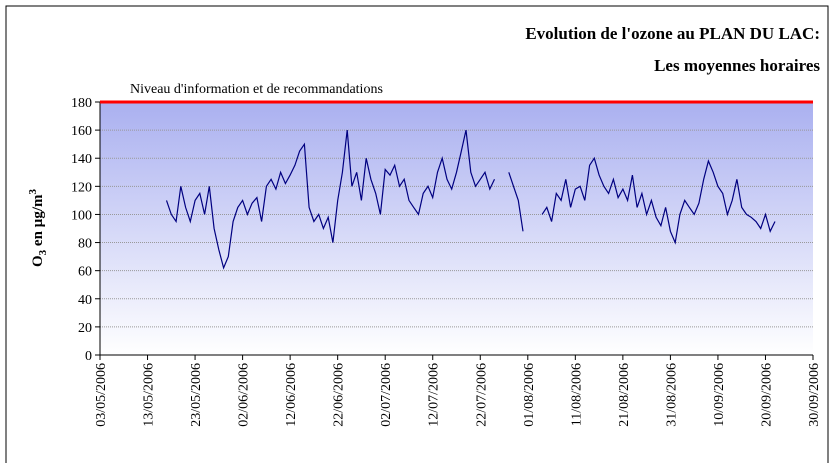 This screenshot has height=463, width=832. Describe the element at coordinates (671, 395) in the screenshot. I see `x-tick-label: 31/08/2006` at that location.